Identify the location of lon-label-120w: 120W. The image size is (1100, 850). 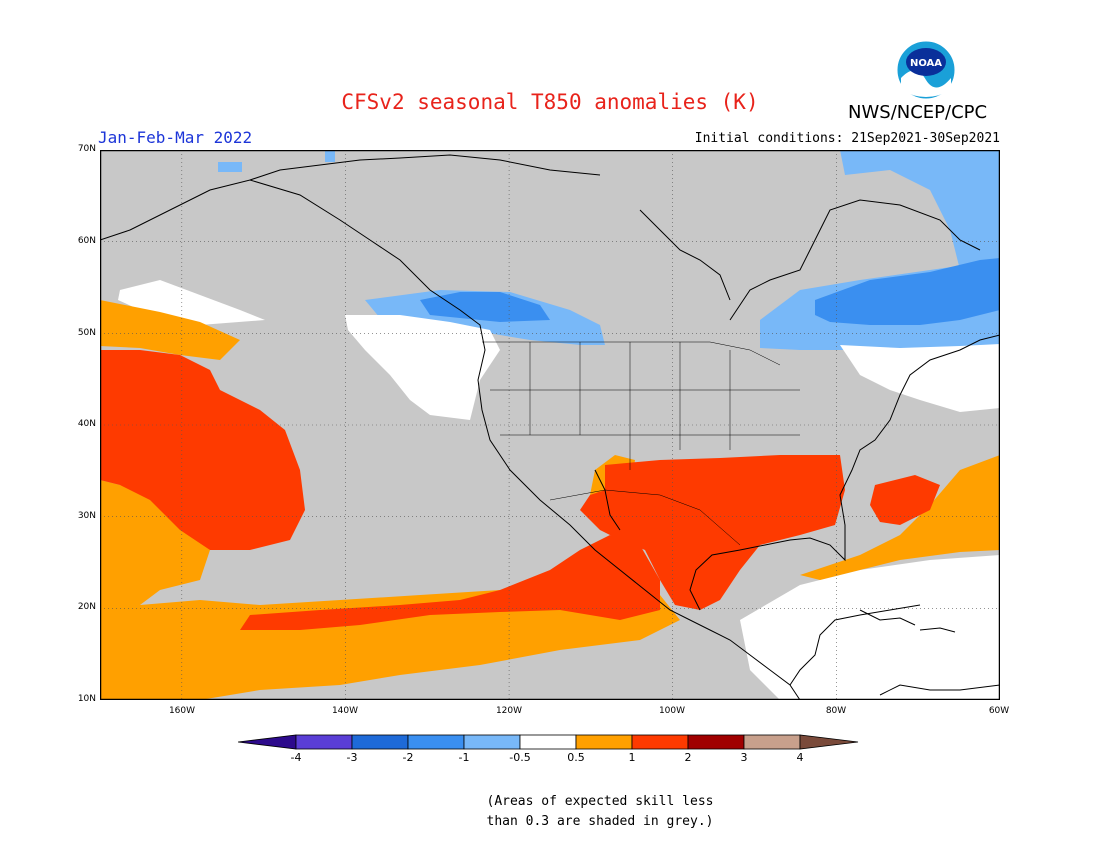
(509, 711).